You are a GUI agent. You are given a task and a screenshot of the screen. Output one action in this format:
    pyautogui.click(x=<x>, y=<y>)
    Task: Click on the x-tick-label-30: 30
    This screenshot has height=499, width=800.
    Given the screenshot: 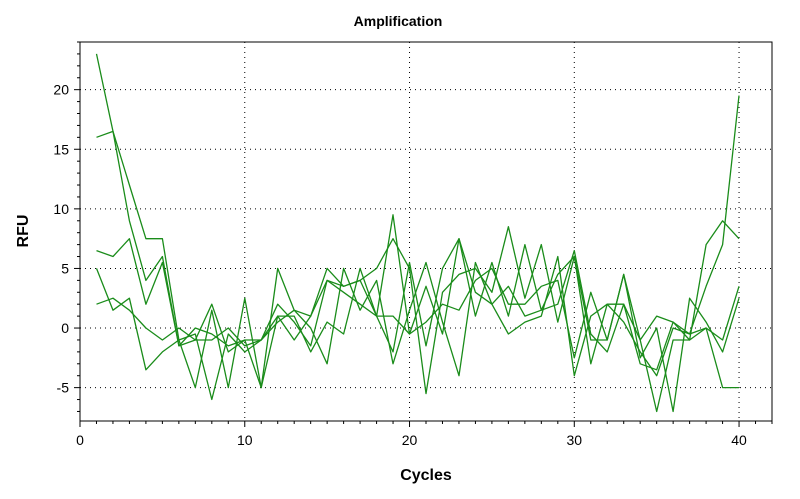 What is the action you would take?
    pyautogui.click(x=574, y=440)
    